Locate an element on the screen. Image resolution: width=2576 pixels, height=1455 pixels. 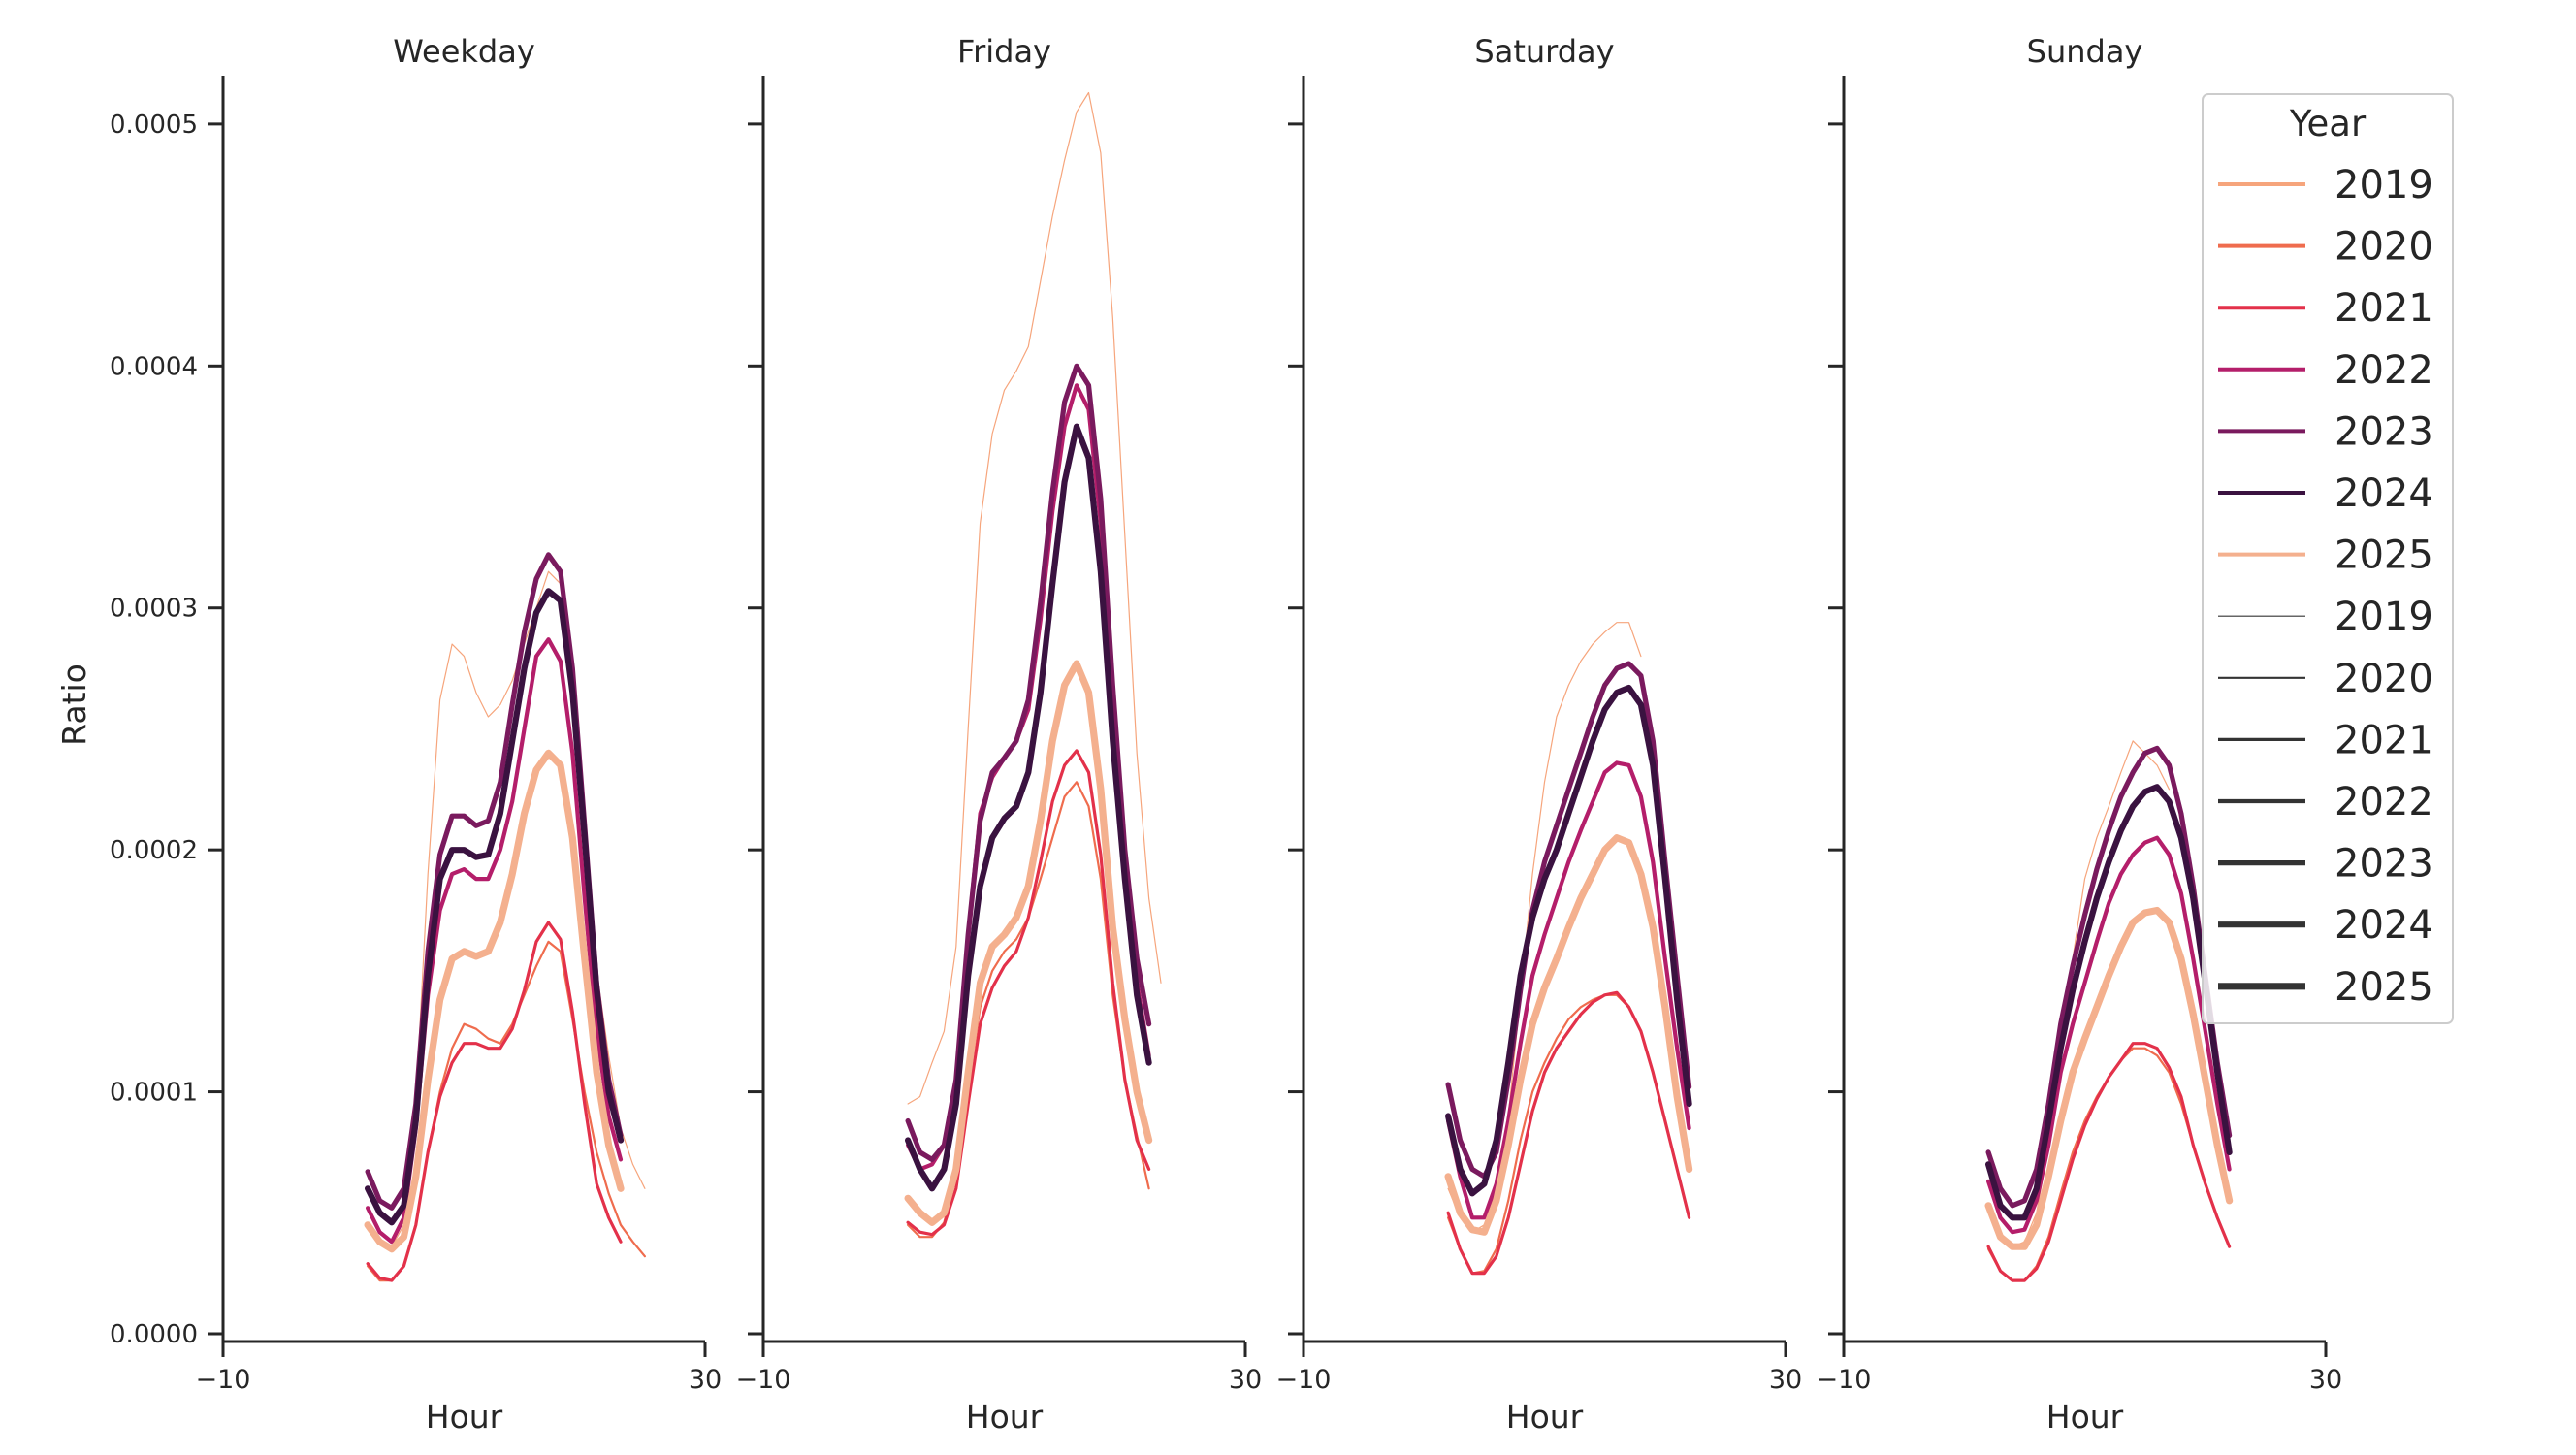
legend-title: Year is located at coordinates (2328, 124).